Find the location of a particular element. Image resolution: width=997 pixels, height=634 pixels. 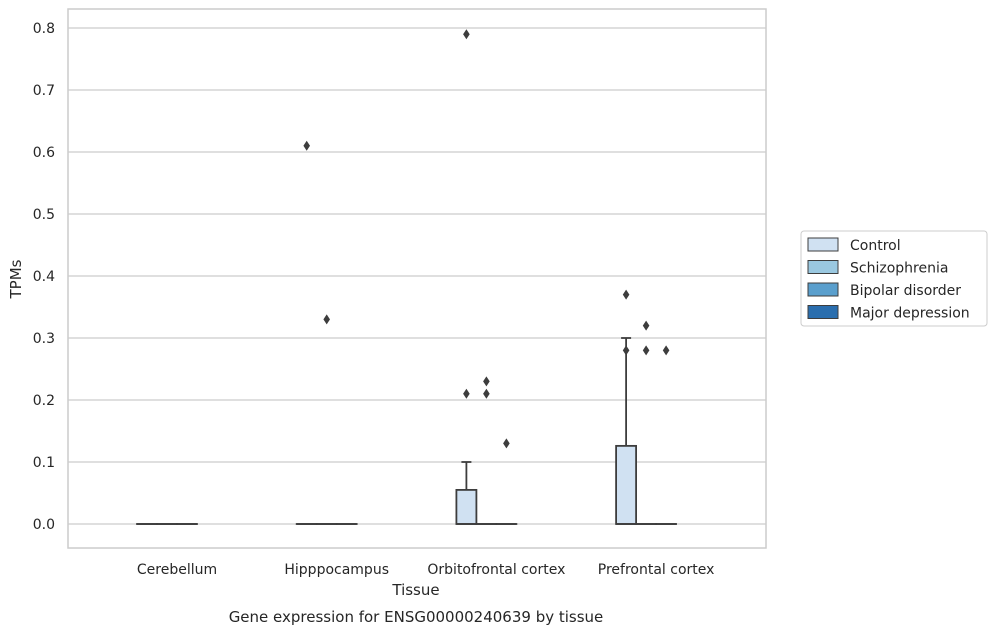

y-tick-label: 0.4 is located at coordinates (44, 277).